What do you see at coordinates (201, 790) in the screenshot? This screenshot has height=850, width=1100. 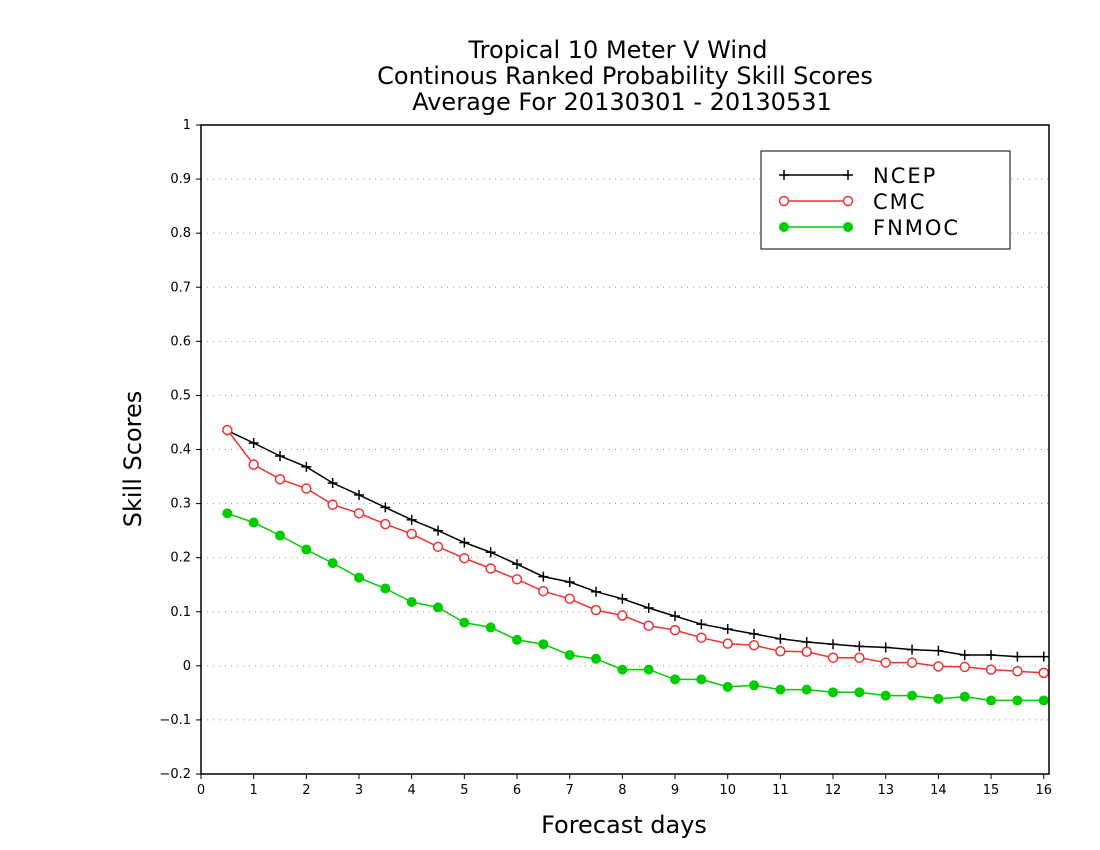 I see `x-tick-label: 0` at bounding box center [201, 790].